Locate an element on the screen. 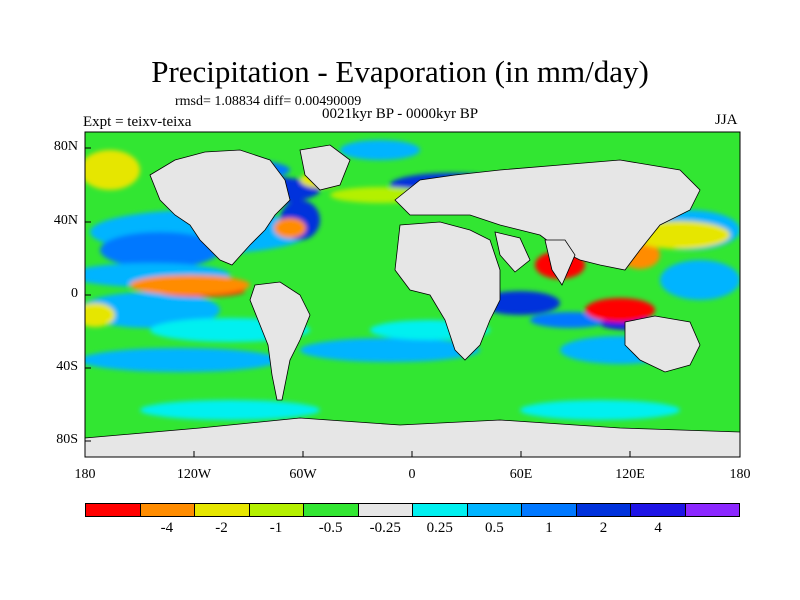  colorbar-label: 1 is located at coordinates (549, 528).